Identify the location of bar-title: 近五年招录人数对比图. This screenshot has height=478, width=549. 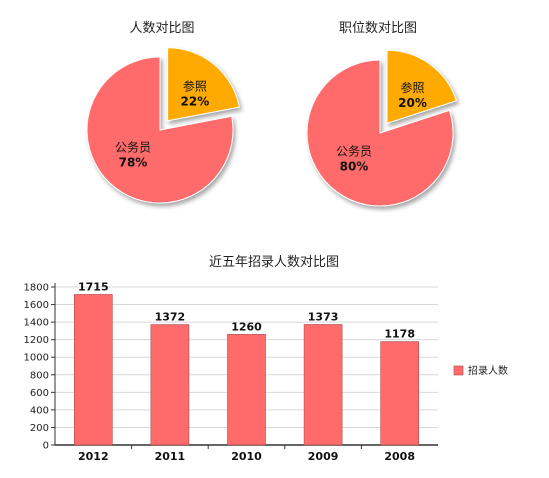
(274, 262).